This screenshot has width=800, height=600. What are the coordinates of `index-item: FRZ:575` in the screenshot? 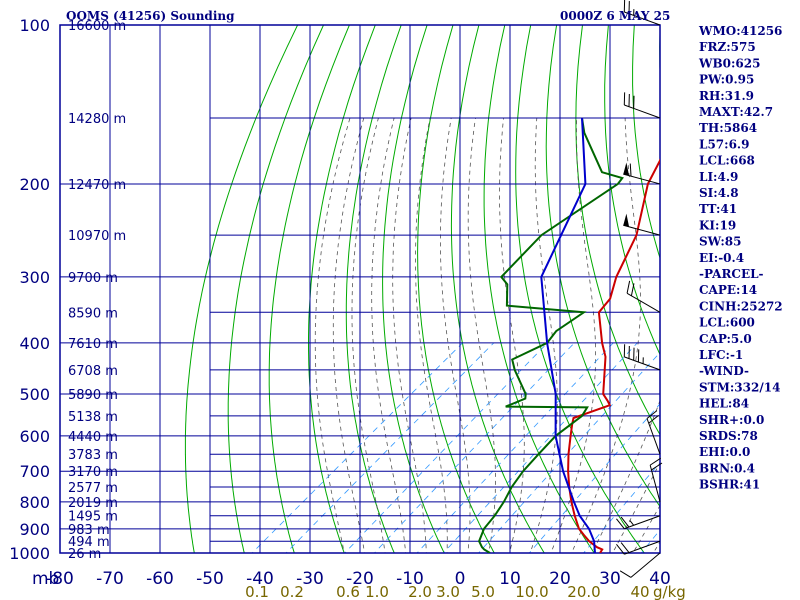 It's located at (727, 47).